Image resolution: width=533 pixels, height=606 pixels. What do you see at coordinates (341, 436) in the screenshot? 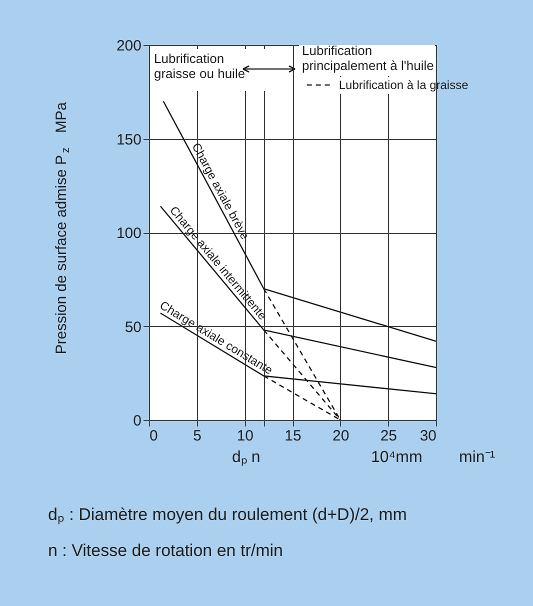
I see `x-tick-label: 20` at bounding box center [341, 436].